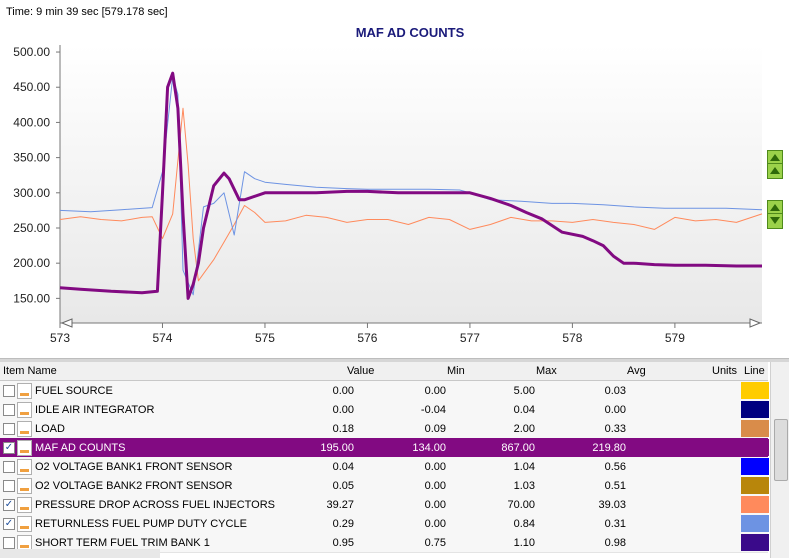  What do you see at coordinates (546, 371) in the screenshot?
I see `header-max: Max` at bounding box center [546, 371].